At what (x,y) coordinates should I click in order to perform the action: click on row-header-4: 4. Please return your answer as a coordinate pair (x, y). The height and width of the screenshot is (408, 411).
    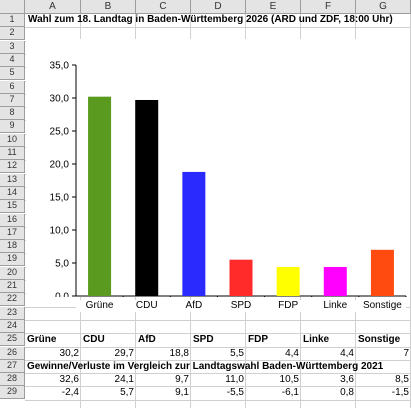
    Looking at the image, I should click on (12, 60).